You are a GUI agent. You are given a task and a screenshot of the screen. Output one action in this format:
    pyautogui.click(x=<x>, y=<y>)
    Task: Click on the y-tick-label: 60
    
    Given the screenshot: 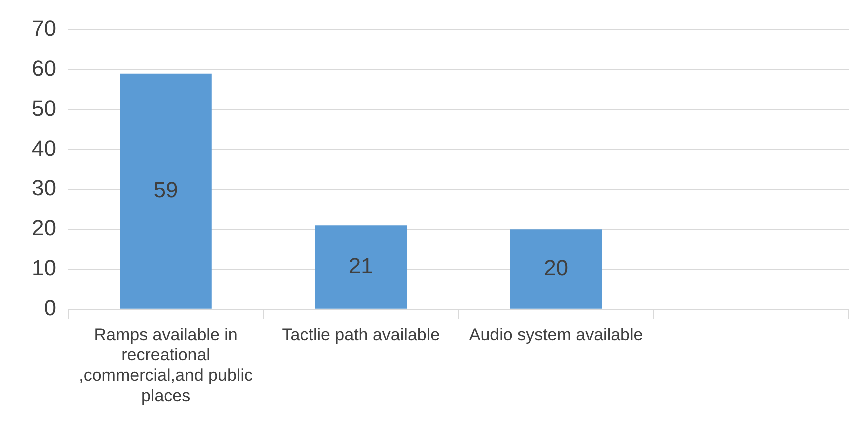 What is the action you would take?
    pyautogui.click(x=44, y=68)
    